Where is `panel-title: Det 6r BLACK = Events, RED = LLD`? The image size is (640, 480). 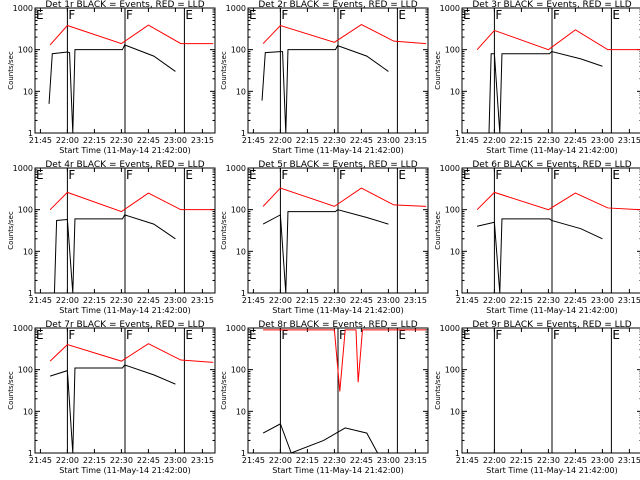 panel-title: Det 6r BLACK = Events, RED = LLD is located at coordinates (551, 165).